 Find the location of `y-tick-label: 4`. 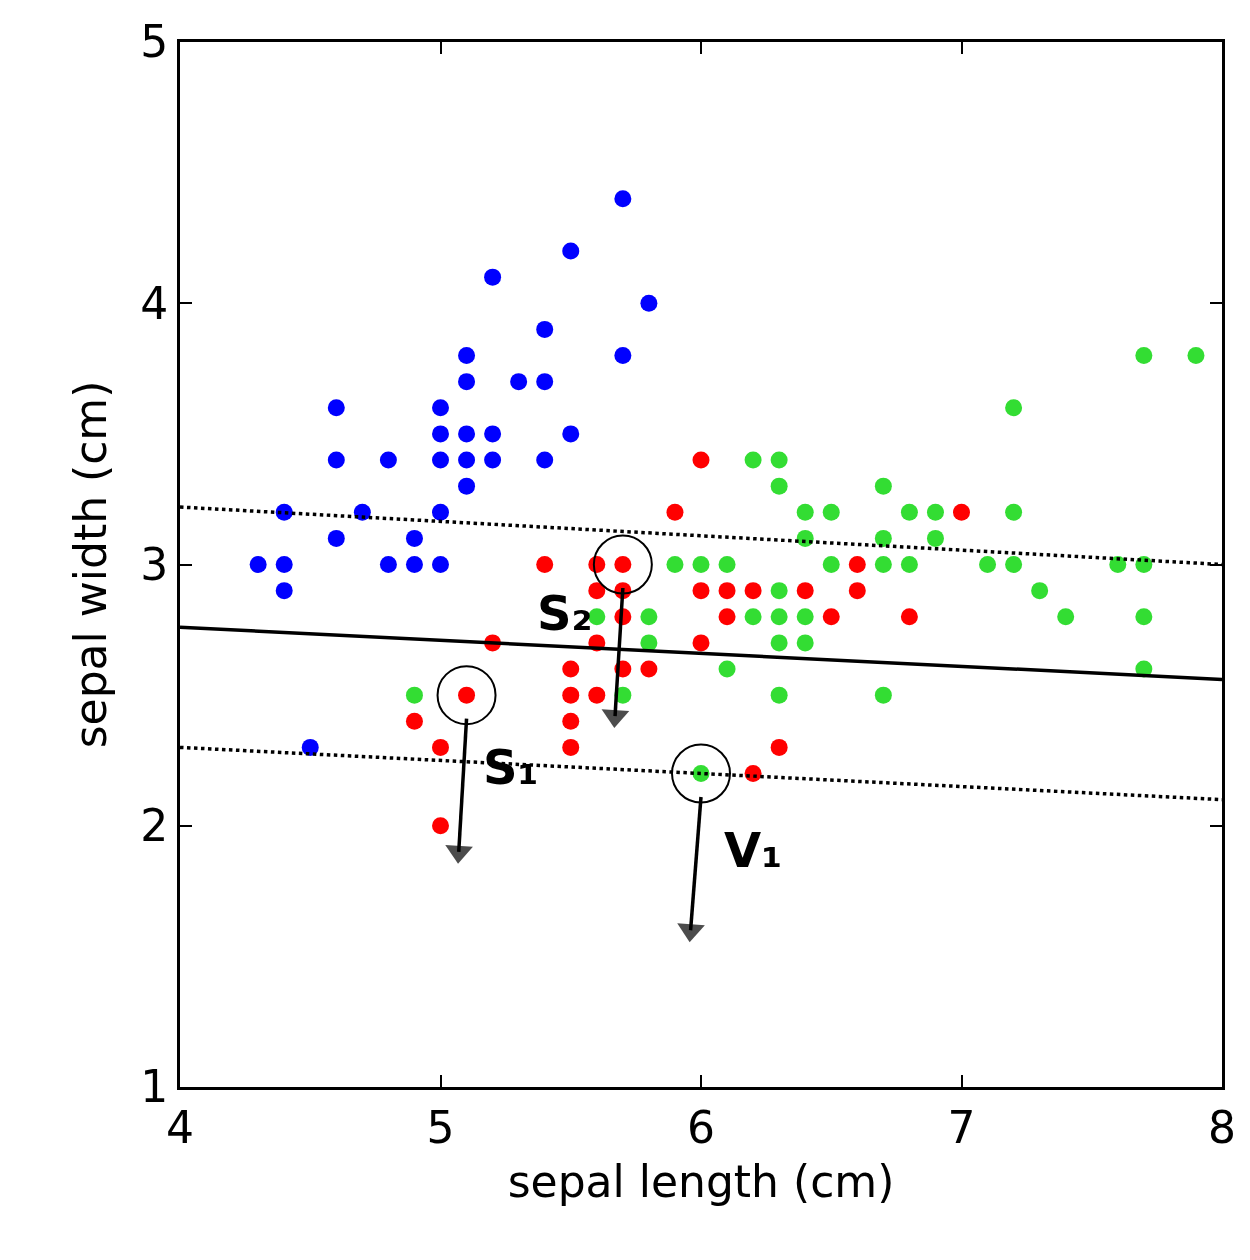

y-tick-label: 4 is located at coordinates (154, 303).